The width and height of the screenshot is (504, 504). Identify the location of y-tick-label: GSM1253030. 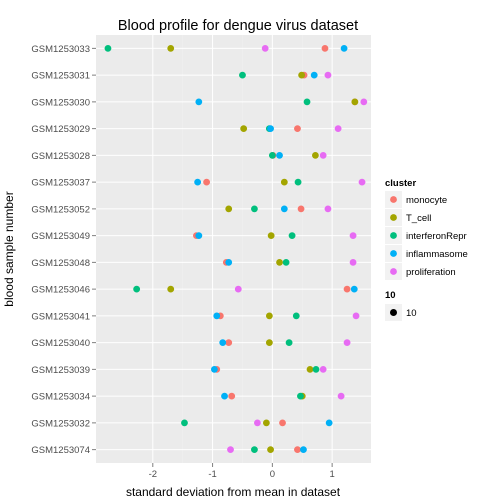
(60, 102).